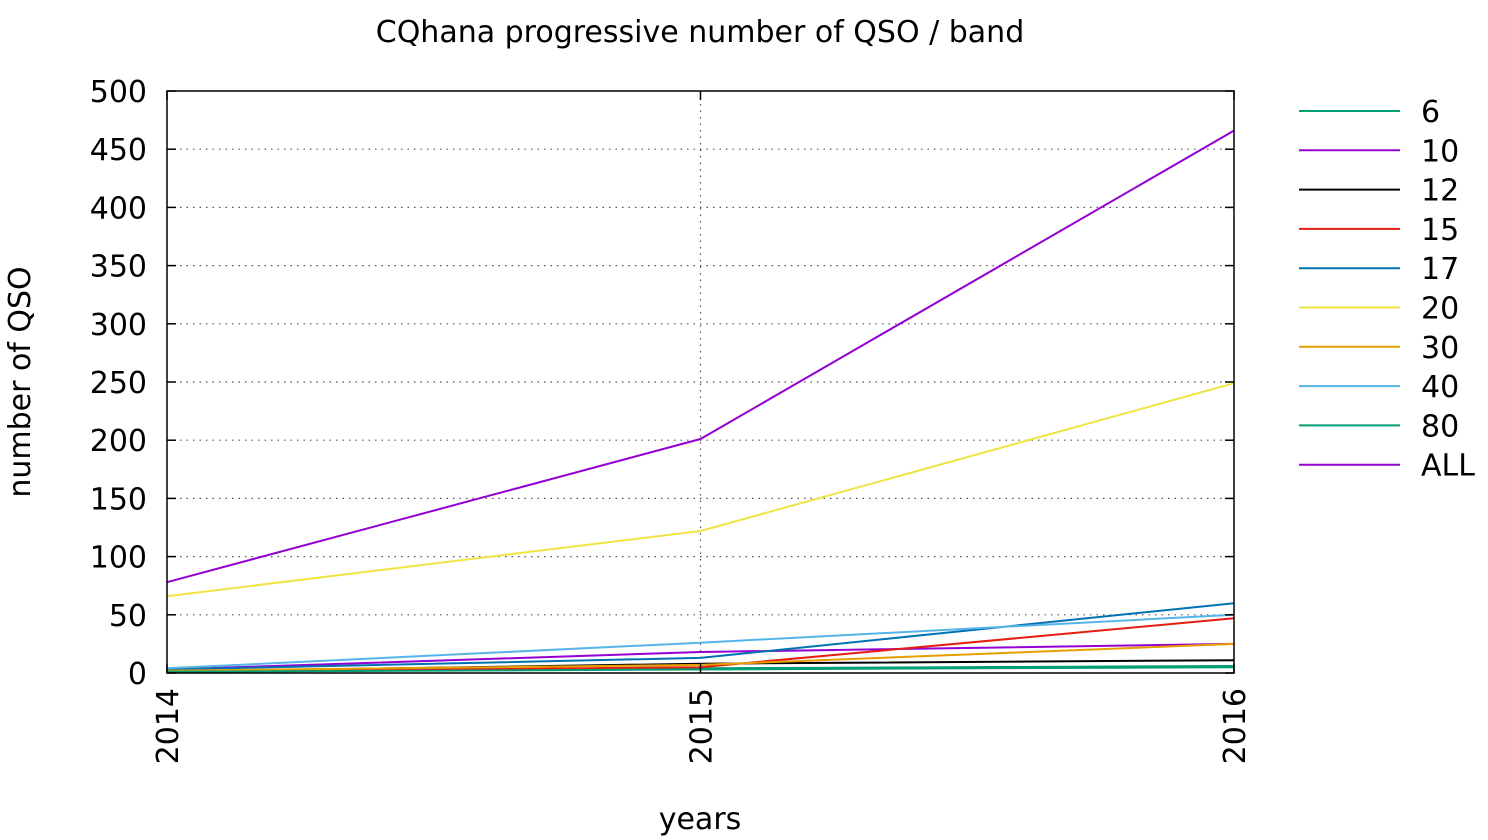 Image resolution: width=1488 pixels, height=840 pixels. What do you see at coordinates (1440, 387) in the screenshot?
I see `legend-label: 40` at bounding box center [1440, 387].